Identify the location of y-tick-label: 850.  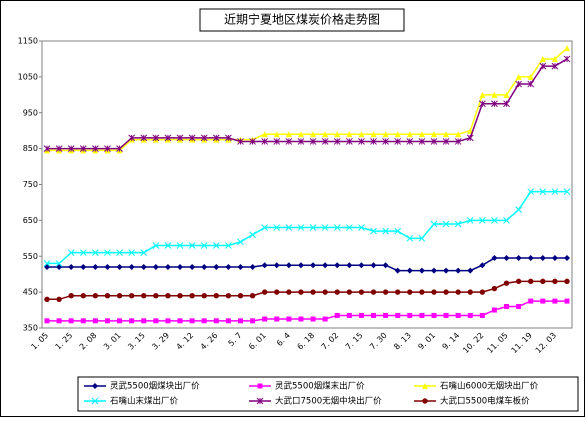
(30, 148).